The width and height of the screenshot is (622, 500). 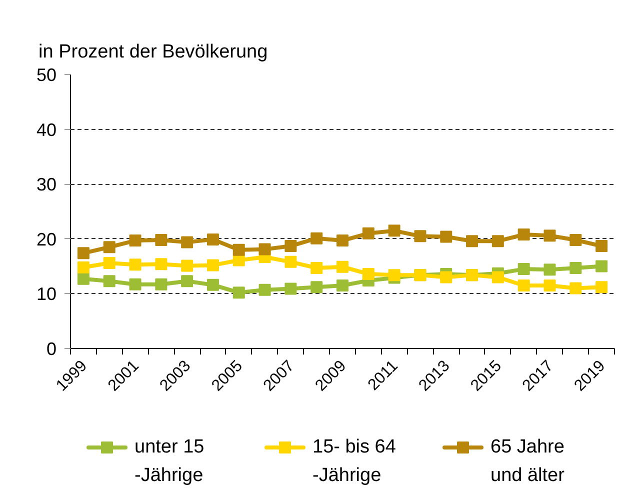 What do you see at coordinates (46, 130) in the screenshot?
I see `y-tick-label: 40` at bounding box center [46, 130].